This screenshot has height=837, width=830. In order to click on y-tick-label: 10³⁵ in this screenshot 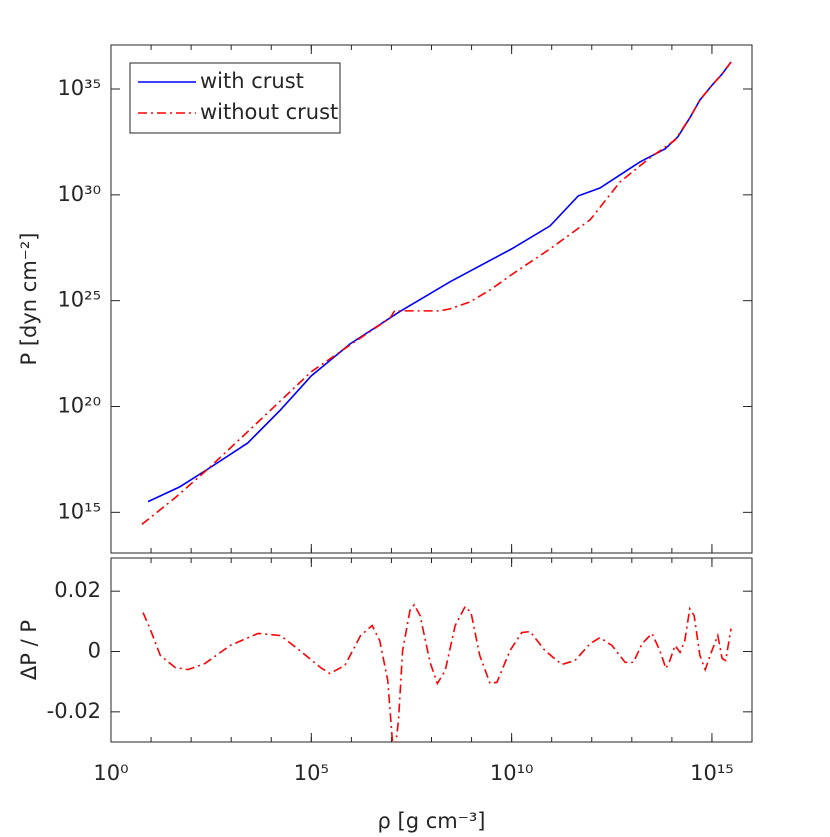, I will do `click(79, 88)`.